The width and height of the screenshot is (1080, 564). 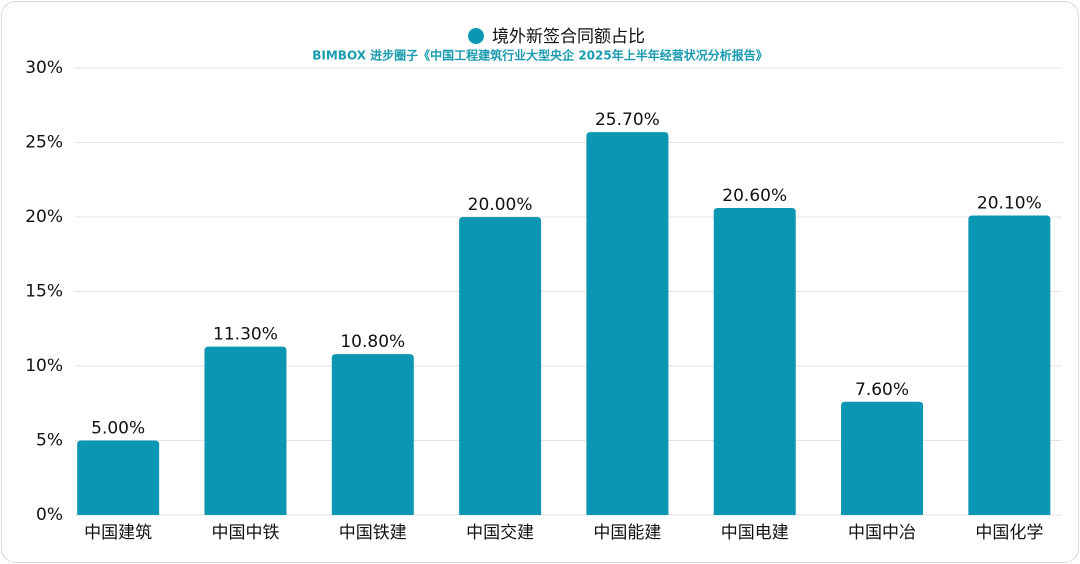 I want to click on data-label: 20.00%, so click(x=500, y=205).